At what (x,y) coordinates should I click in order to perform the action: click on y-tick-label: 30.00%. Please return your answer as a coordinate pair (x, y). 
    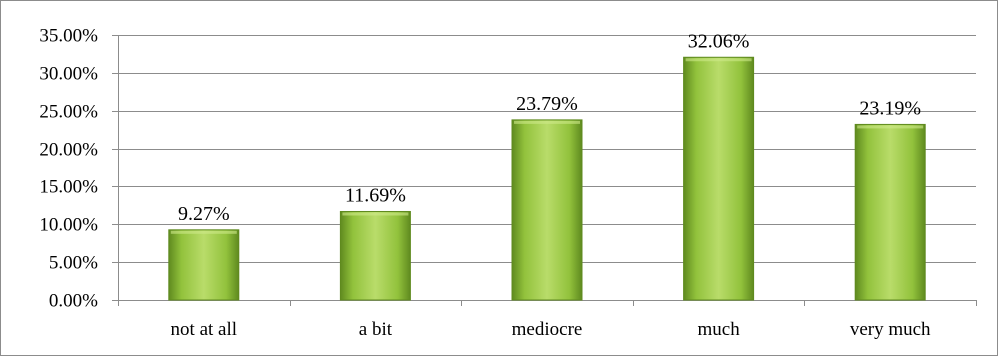
    Looking at the image, I should click on (68, 74).